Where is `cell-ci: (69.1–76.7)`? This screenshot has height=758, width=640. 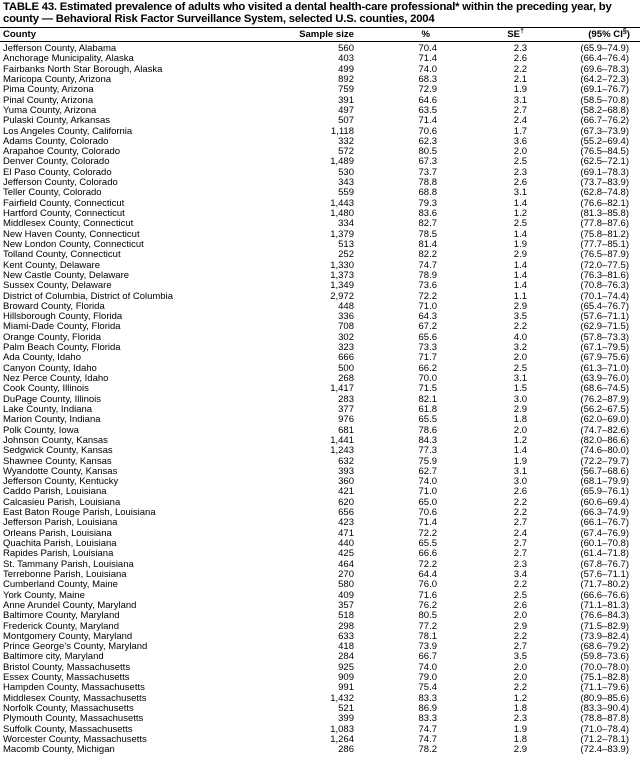
cell-ci: (69.1–76.7) is located at coordinates (604, 90).